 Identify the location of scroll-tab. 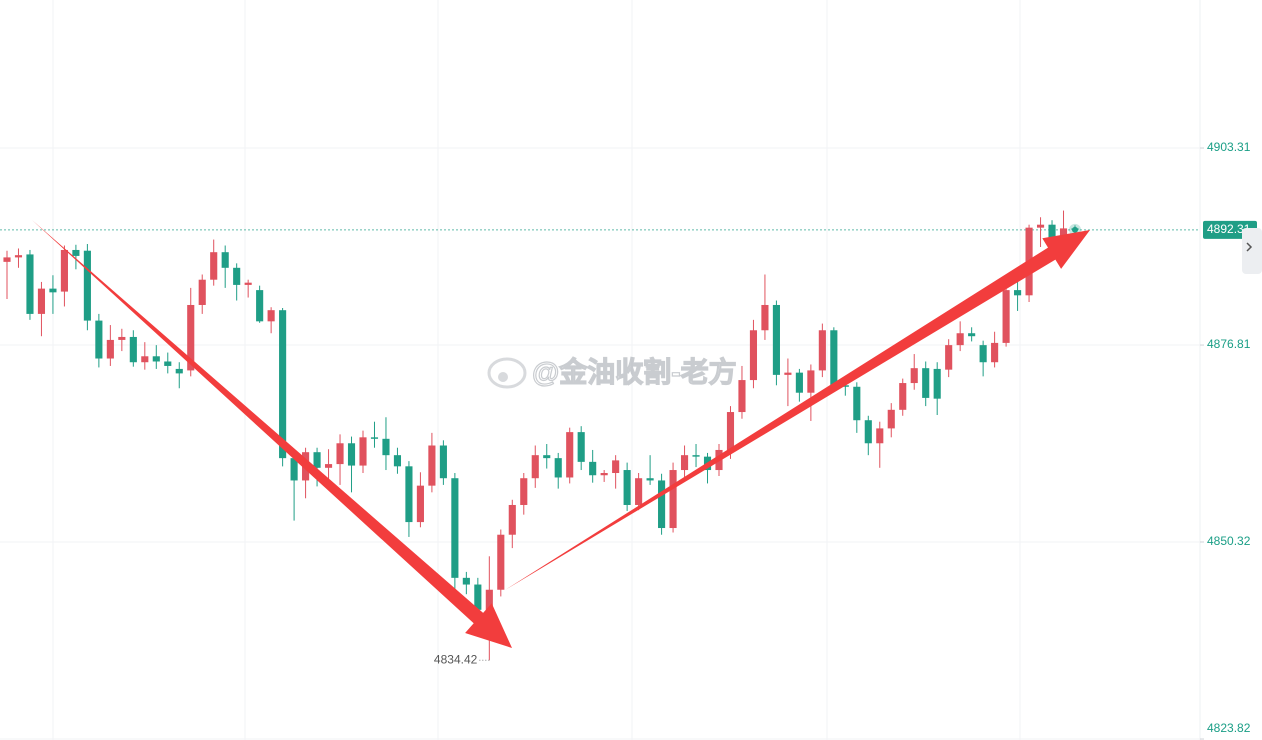
(1252, 251).